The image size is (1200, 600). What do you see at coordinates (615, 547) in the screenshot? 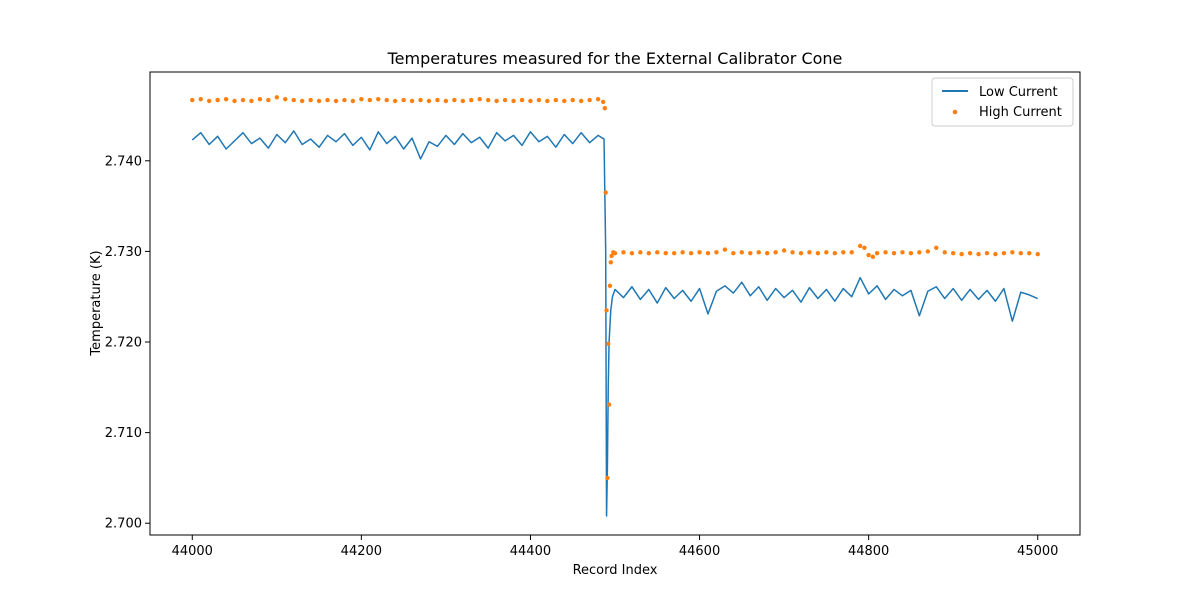
I see `x-axis: 44000 44200 44400 44600 44800 45000` at bounding box center [615, 547].